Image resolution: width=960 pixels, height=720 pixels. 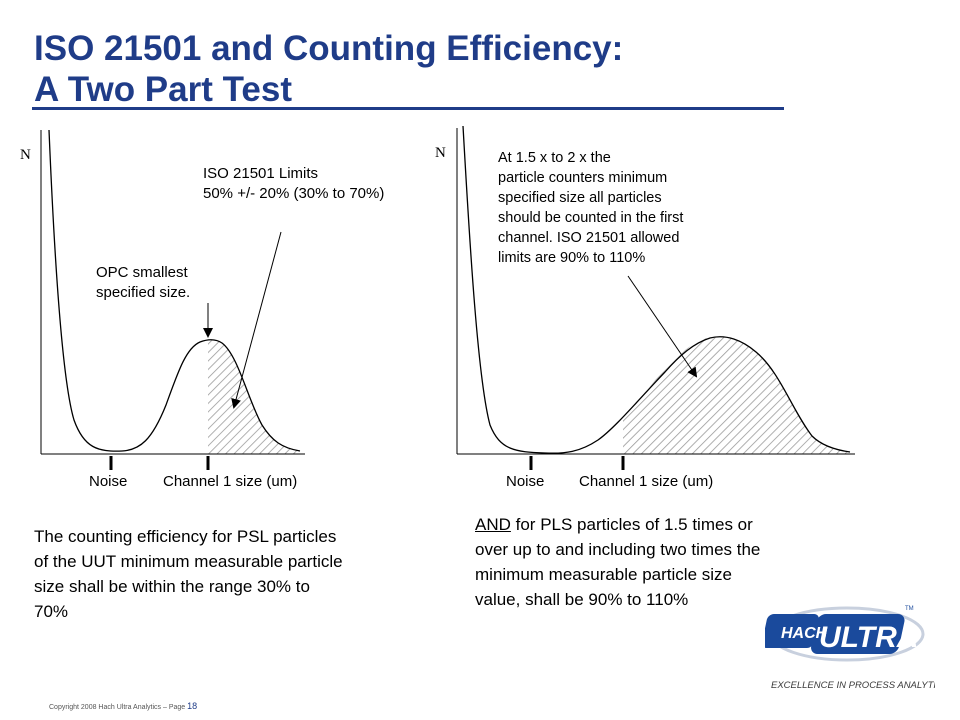 What do you see at coordinates (909, 609) in the screenshot?
I see `logo-trademark: TM` at bounding box center [909, 609].